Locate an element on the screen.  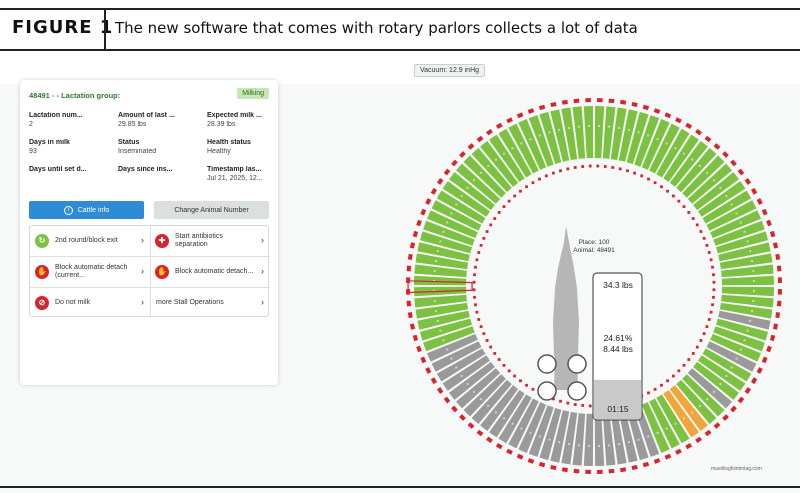
op-do-not-milk: ⊘ Do not milk › is located at coordinates (90, 302).